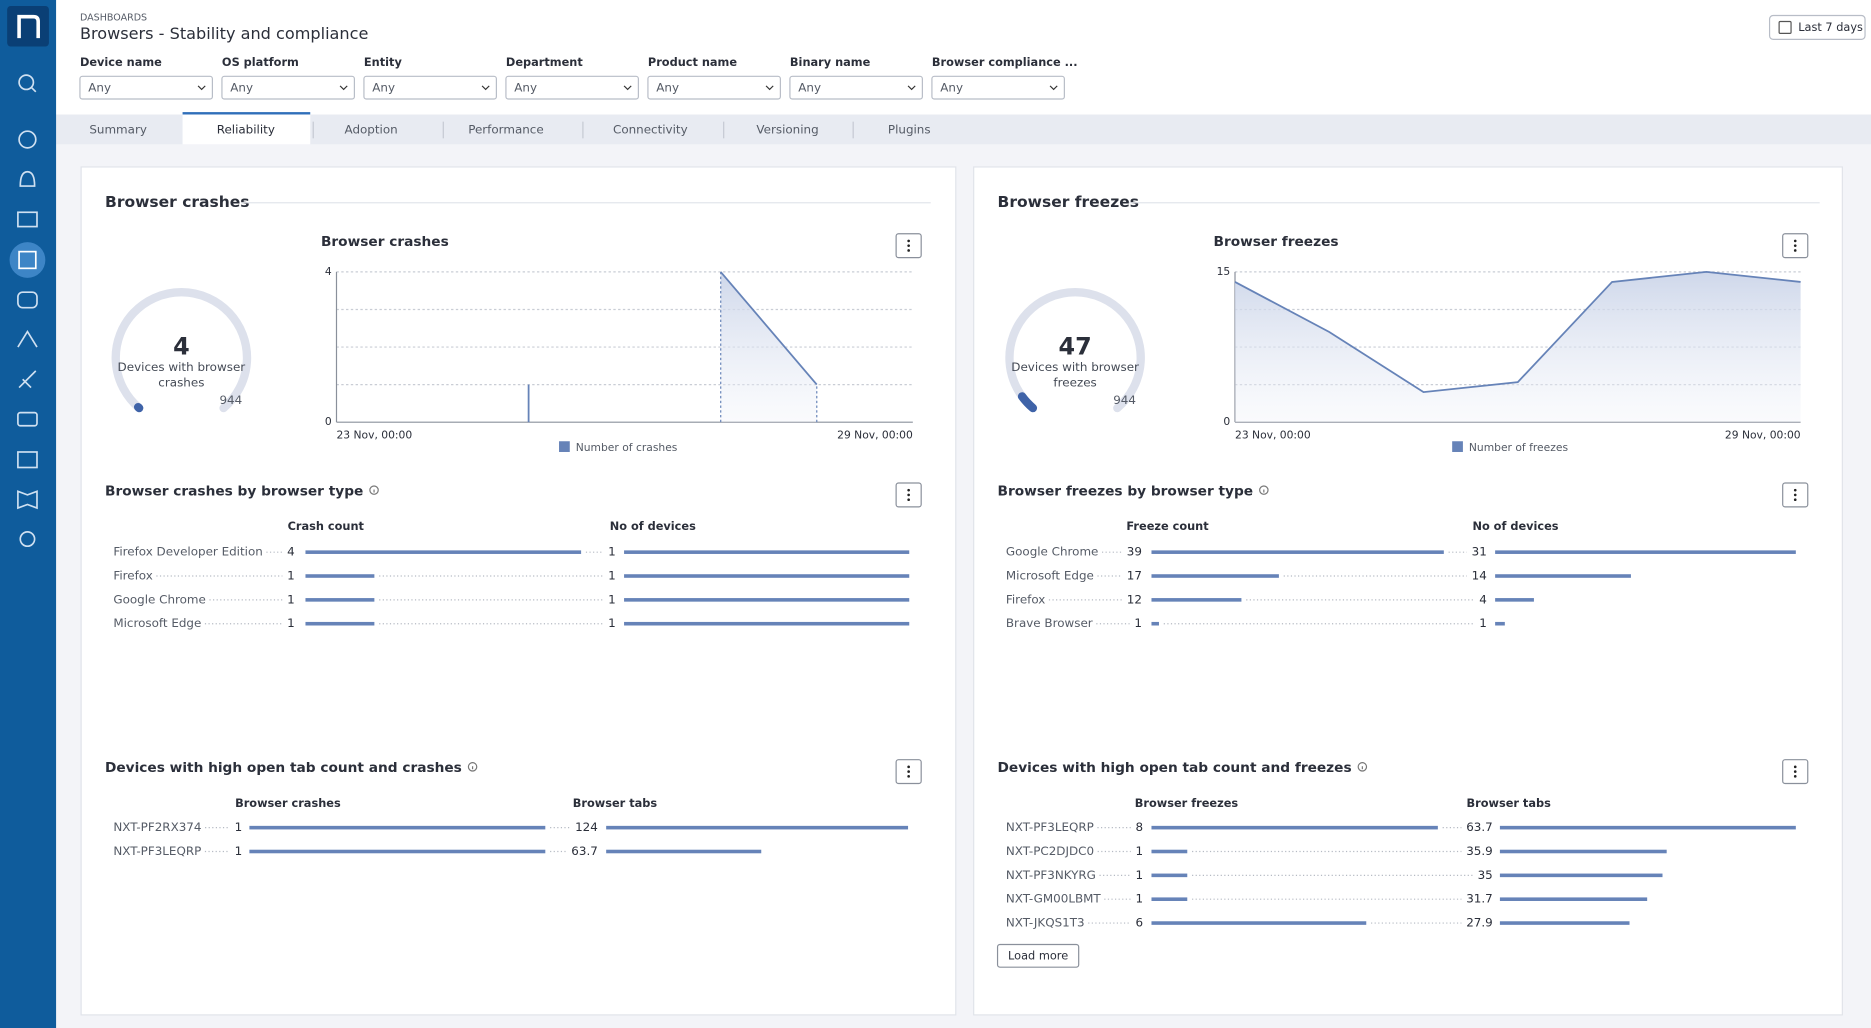  What do you see at coordinates (787, 129) in the screenshot?
I see `tab: Versioning` at bounding box center [787, 129].